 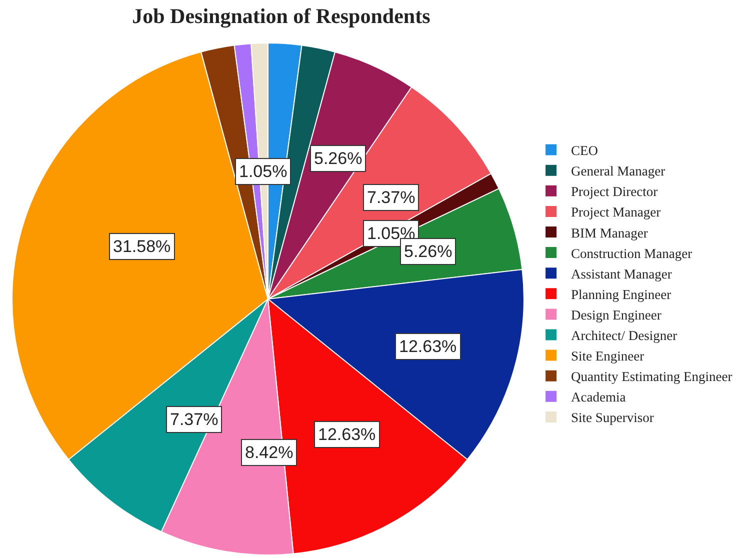 What do you see at coordinates (618, 171) in the screenshot?
I see `legend-label: General Manager` at bounding box center [618, 171].